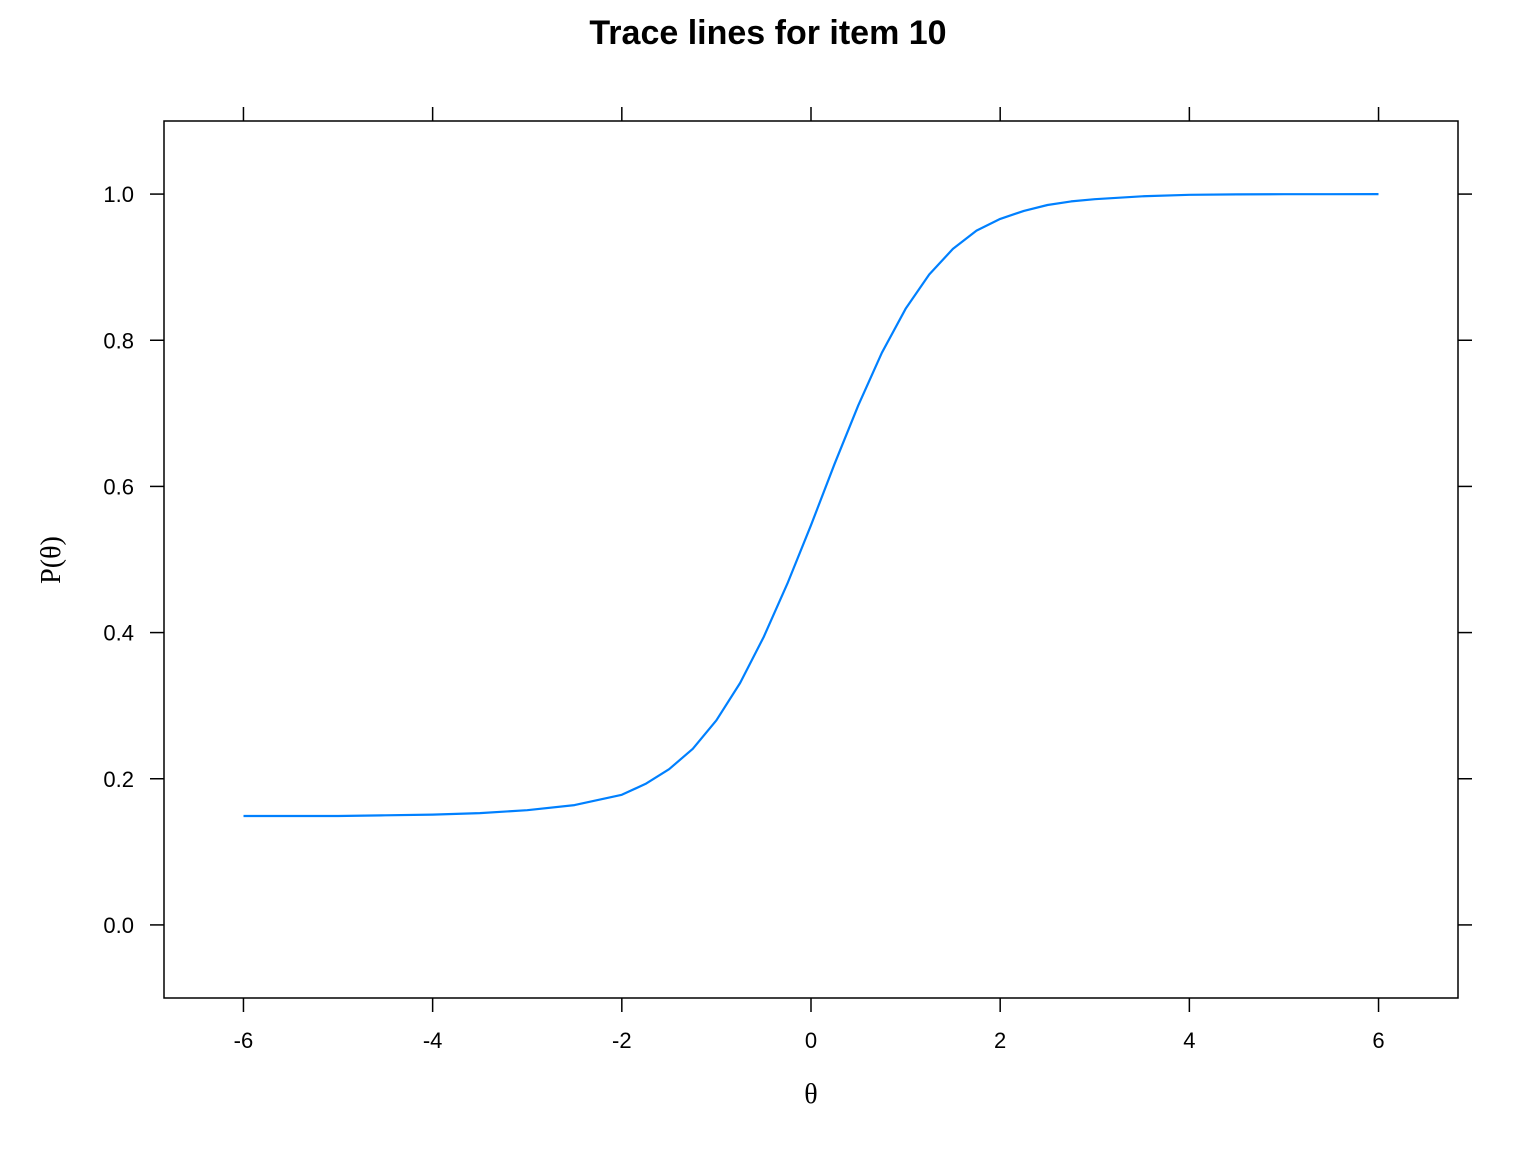 The image size is (1536, 1152). What do you see at coordinates (1378, 1040) in the screenshot?
I see `x-tick-label: 6` at bounding box center [1378, 1040].